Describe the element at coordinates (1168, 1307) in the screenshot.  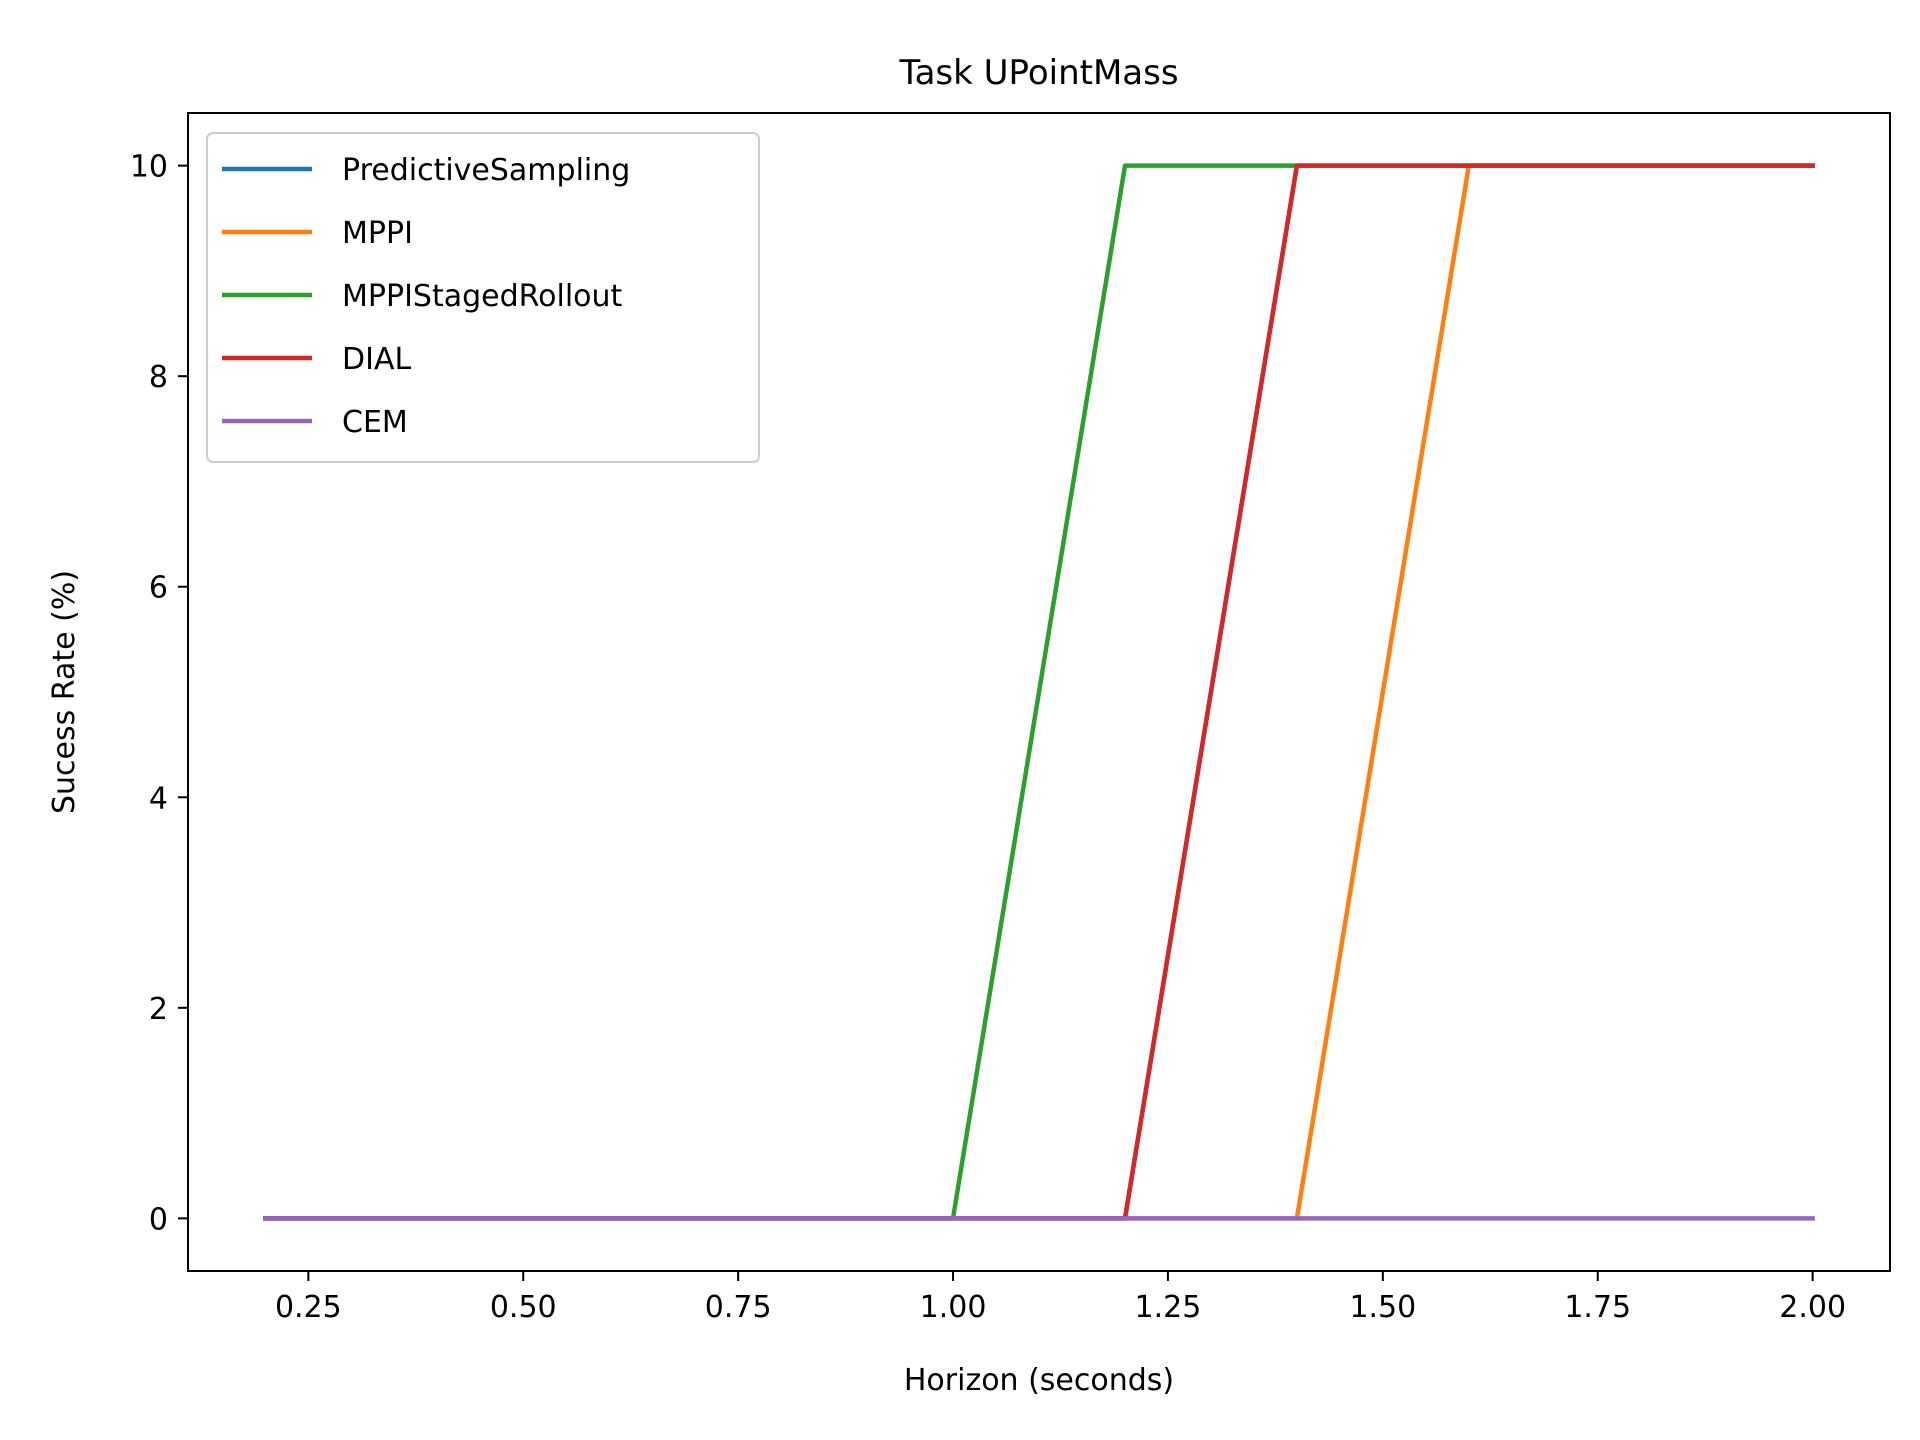
I see `x-tick-label: 1.25` at that location.